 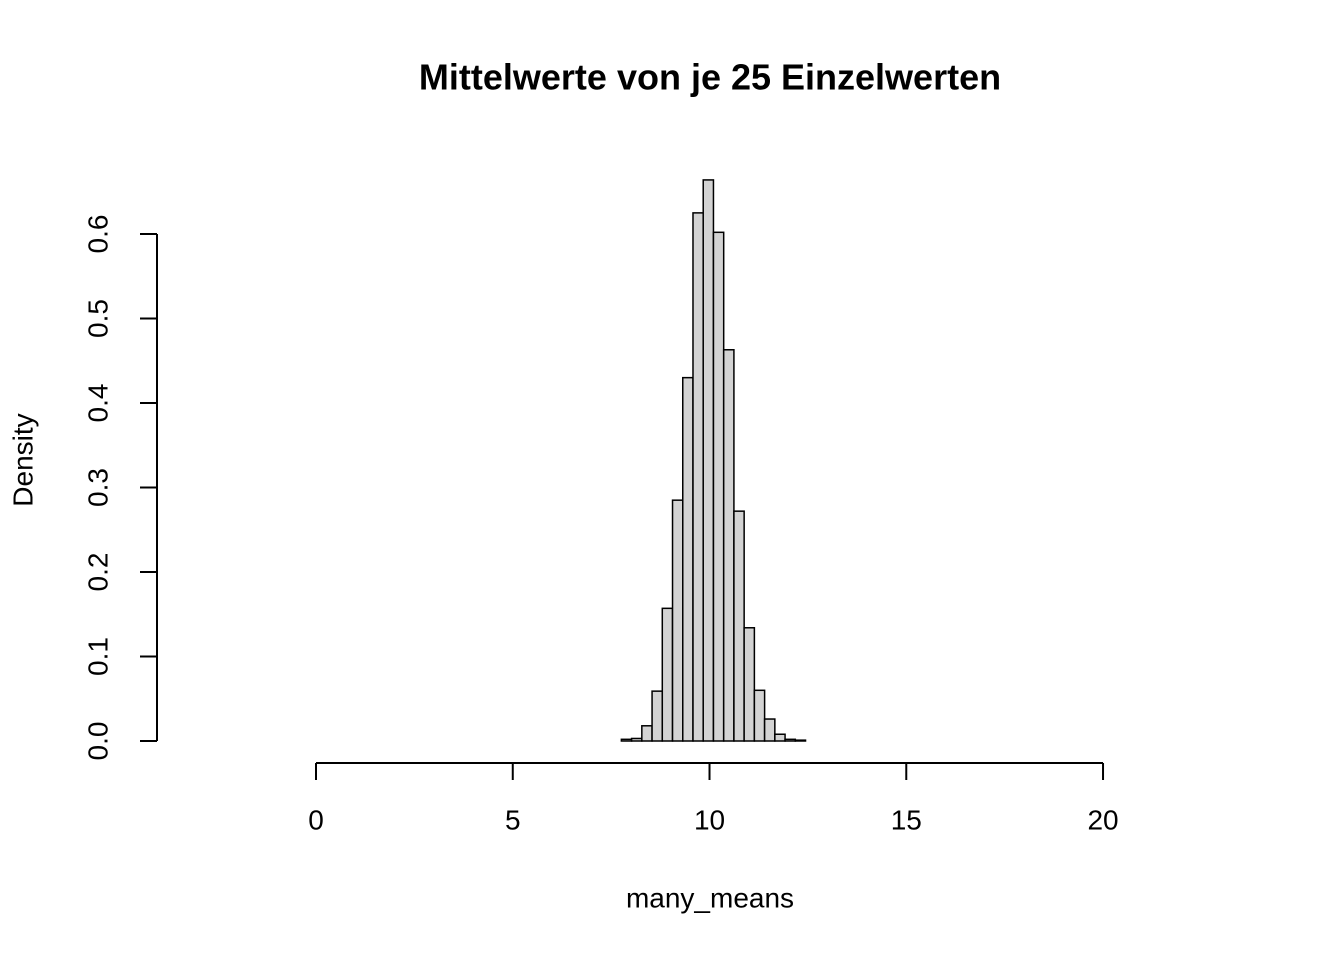 I want to click on y-tick-label: 0.6, so click(x=97, y=234).